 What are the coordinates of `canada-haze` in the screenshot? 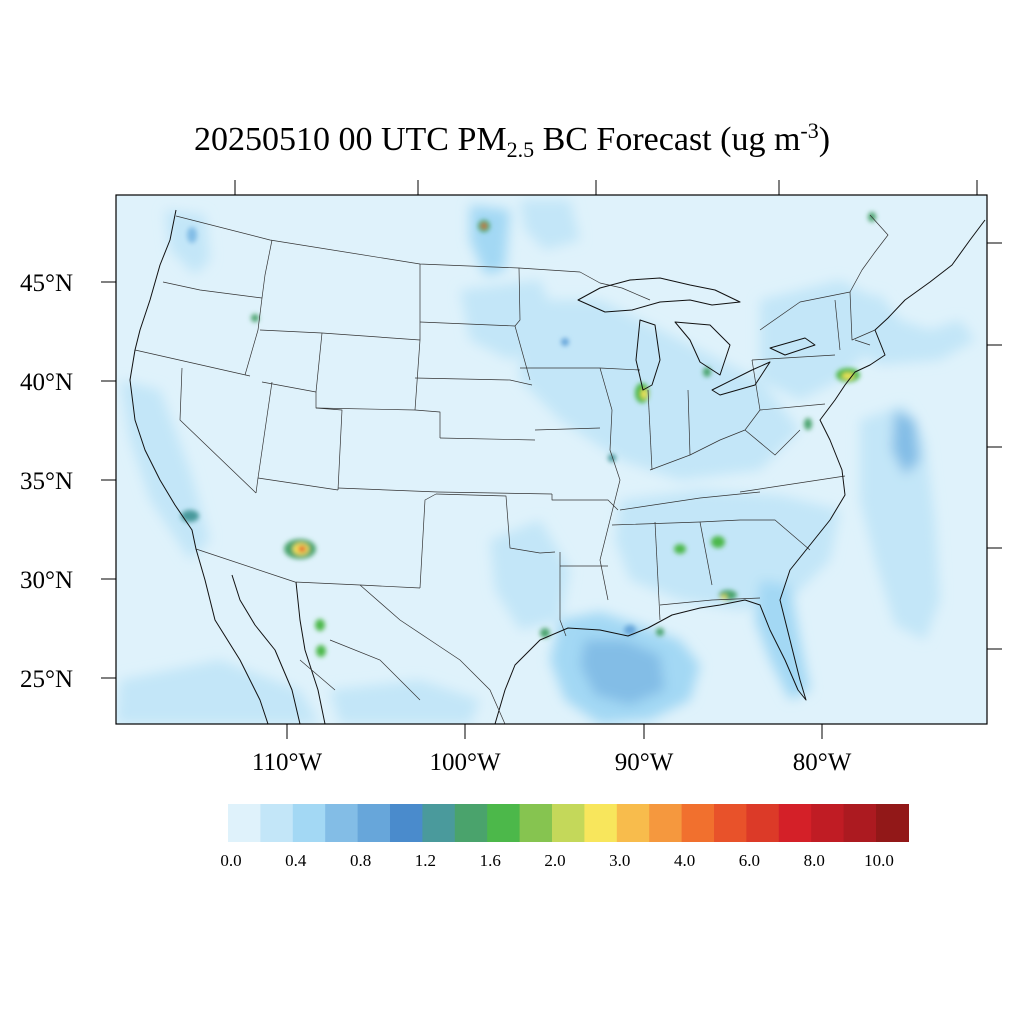 It's located at (550, 225).